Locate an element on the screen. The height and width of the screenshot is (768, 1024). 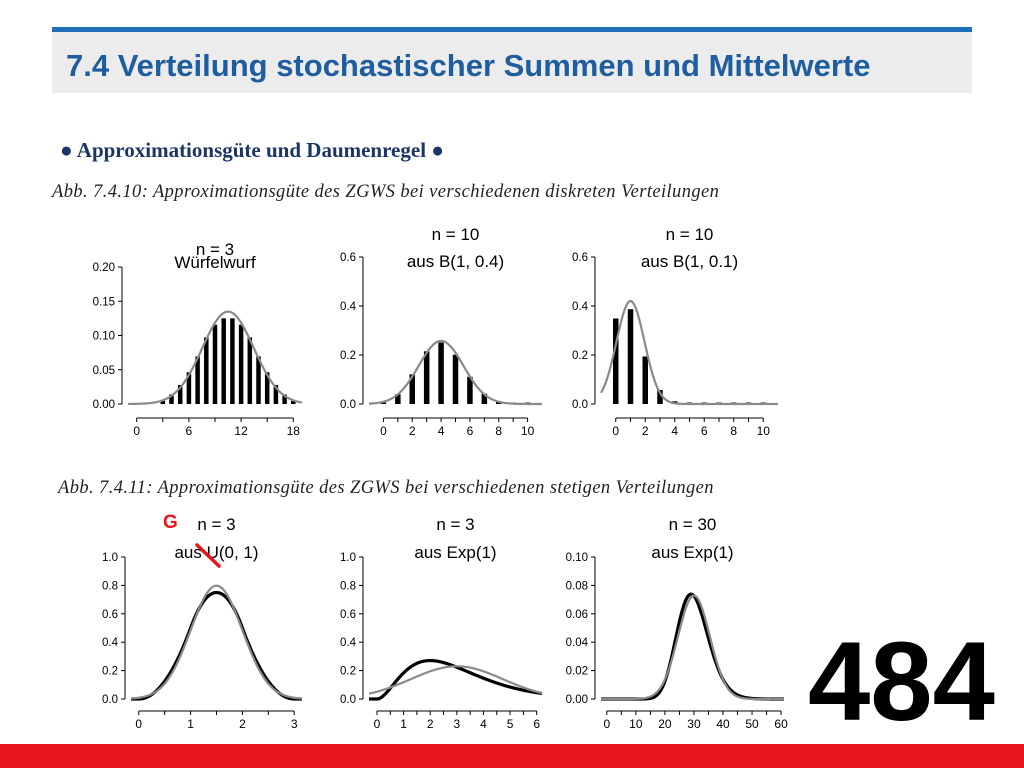
y-tick-label: 0.06 is located at coordinates (577, 615).